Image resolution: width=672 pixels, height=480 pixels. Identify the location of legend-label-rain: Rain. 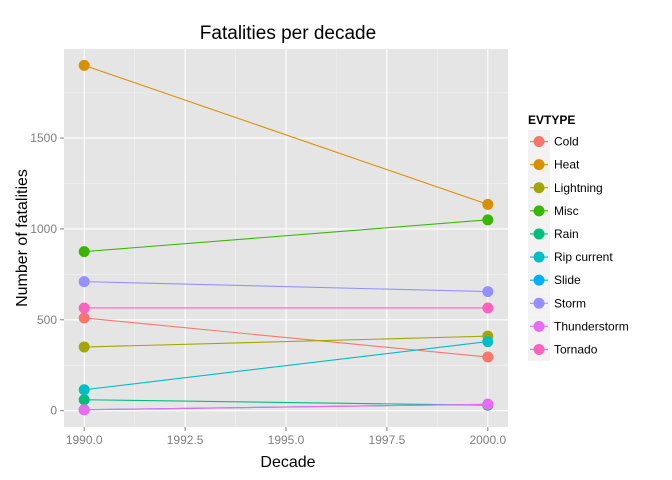
(566, 234).